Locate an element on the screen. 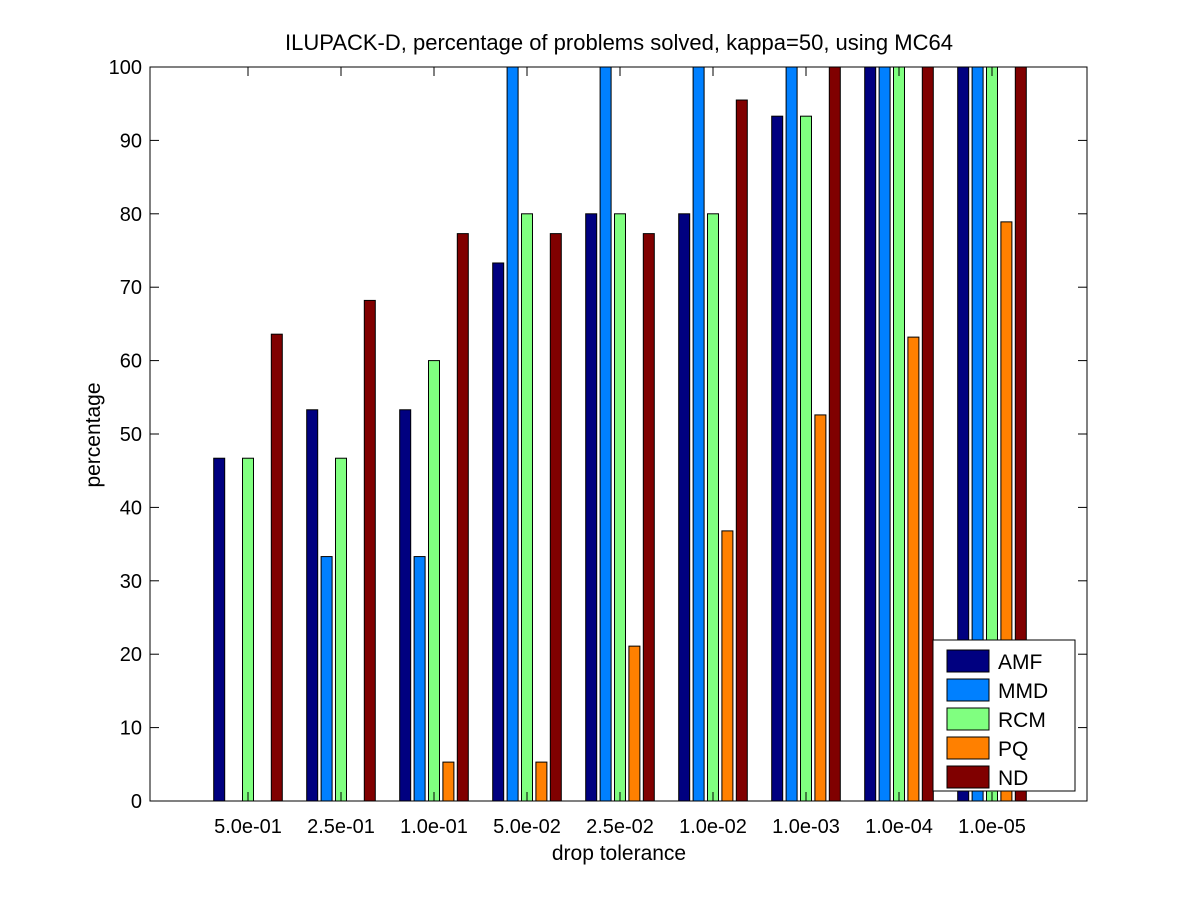  bar-amf-5.0e-01 is located at coordinates (219, 629).